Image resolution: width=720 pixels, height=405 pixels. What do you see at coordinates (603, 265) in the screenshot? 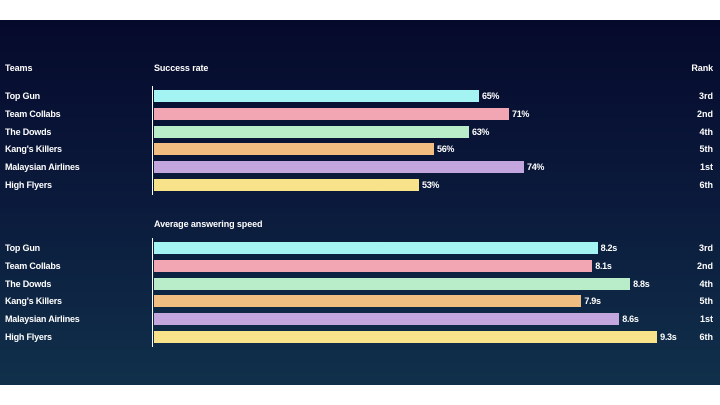
I see `value-label: 8.1s` at bounding box center [603, 265].